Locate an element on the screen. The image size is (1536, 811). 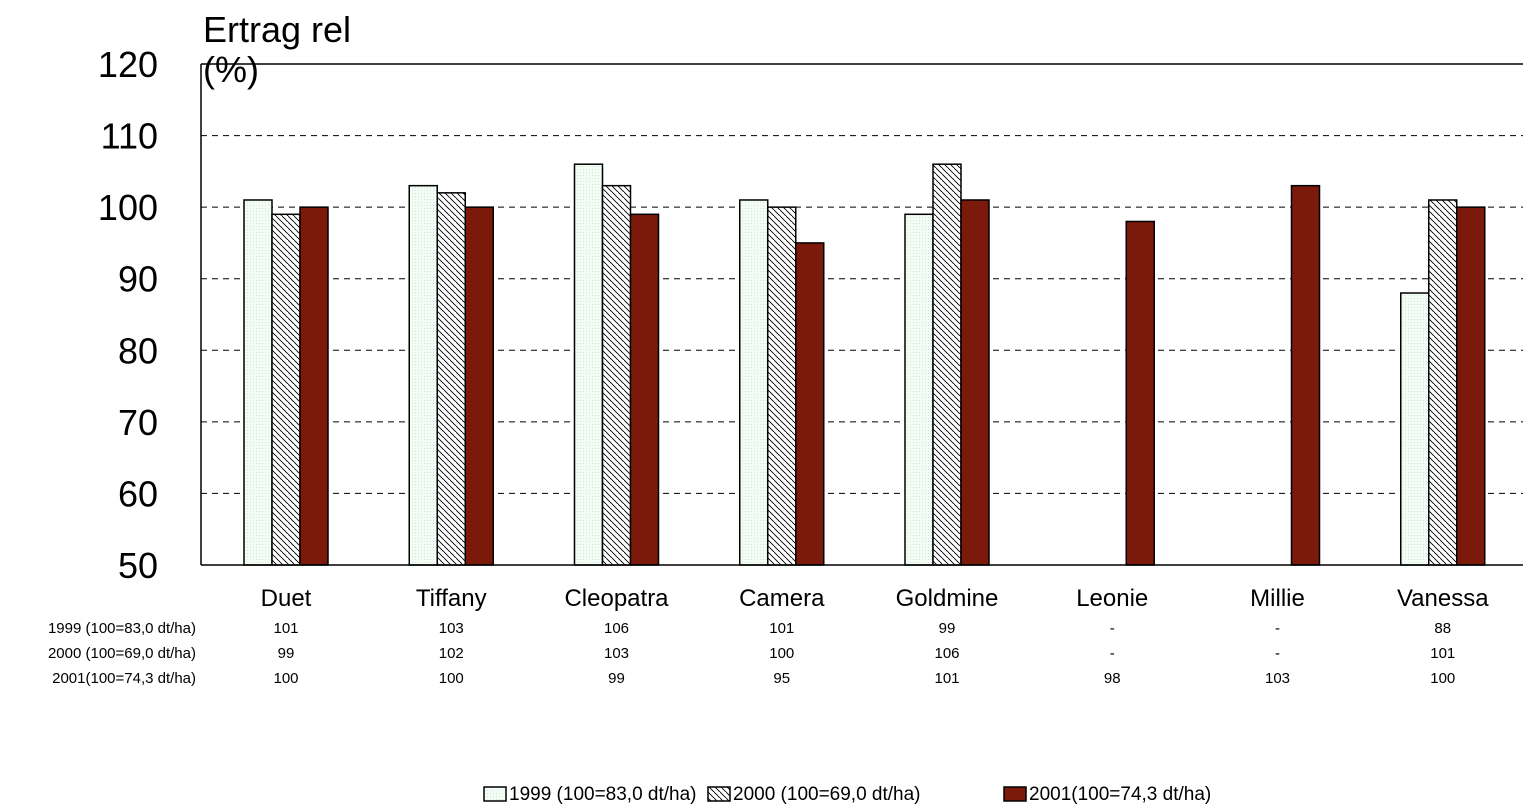
y-tick-50: 50 is located at coordinates (138, 565).